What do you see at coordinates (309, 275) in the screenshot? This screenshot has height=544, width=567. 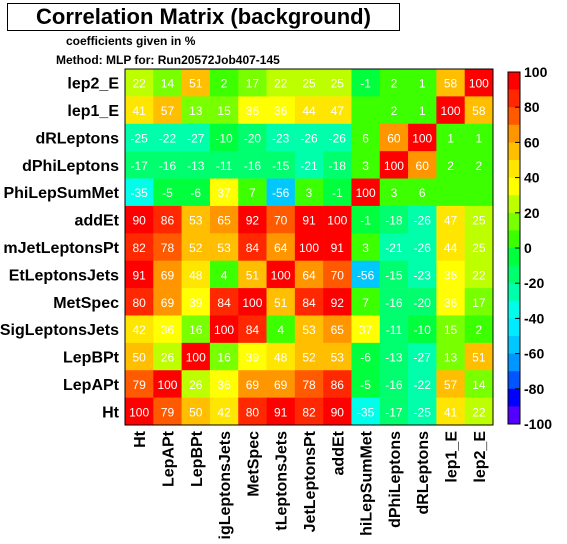 I see `cell-value-label: 64` at bounding box center [309, 275].